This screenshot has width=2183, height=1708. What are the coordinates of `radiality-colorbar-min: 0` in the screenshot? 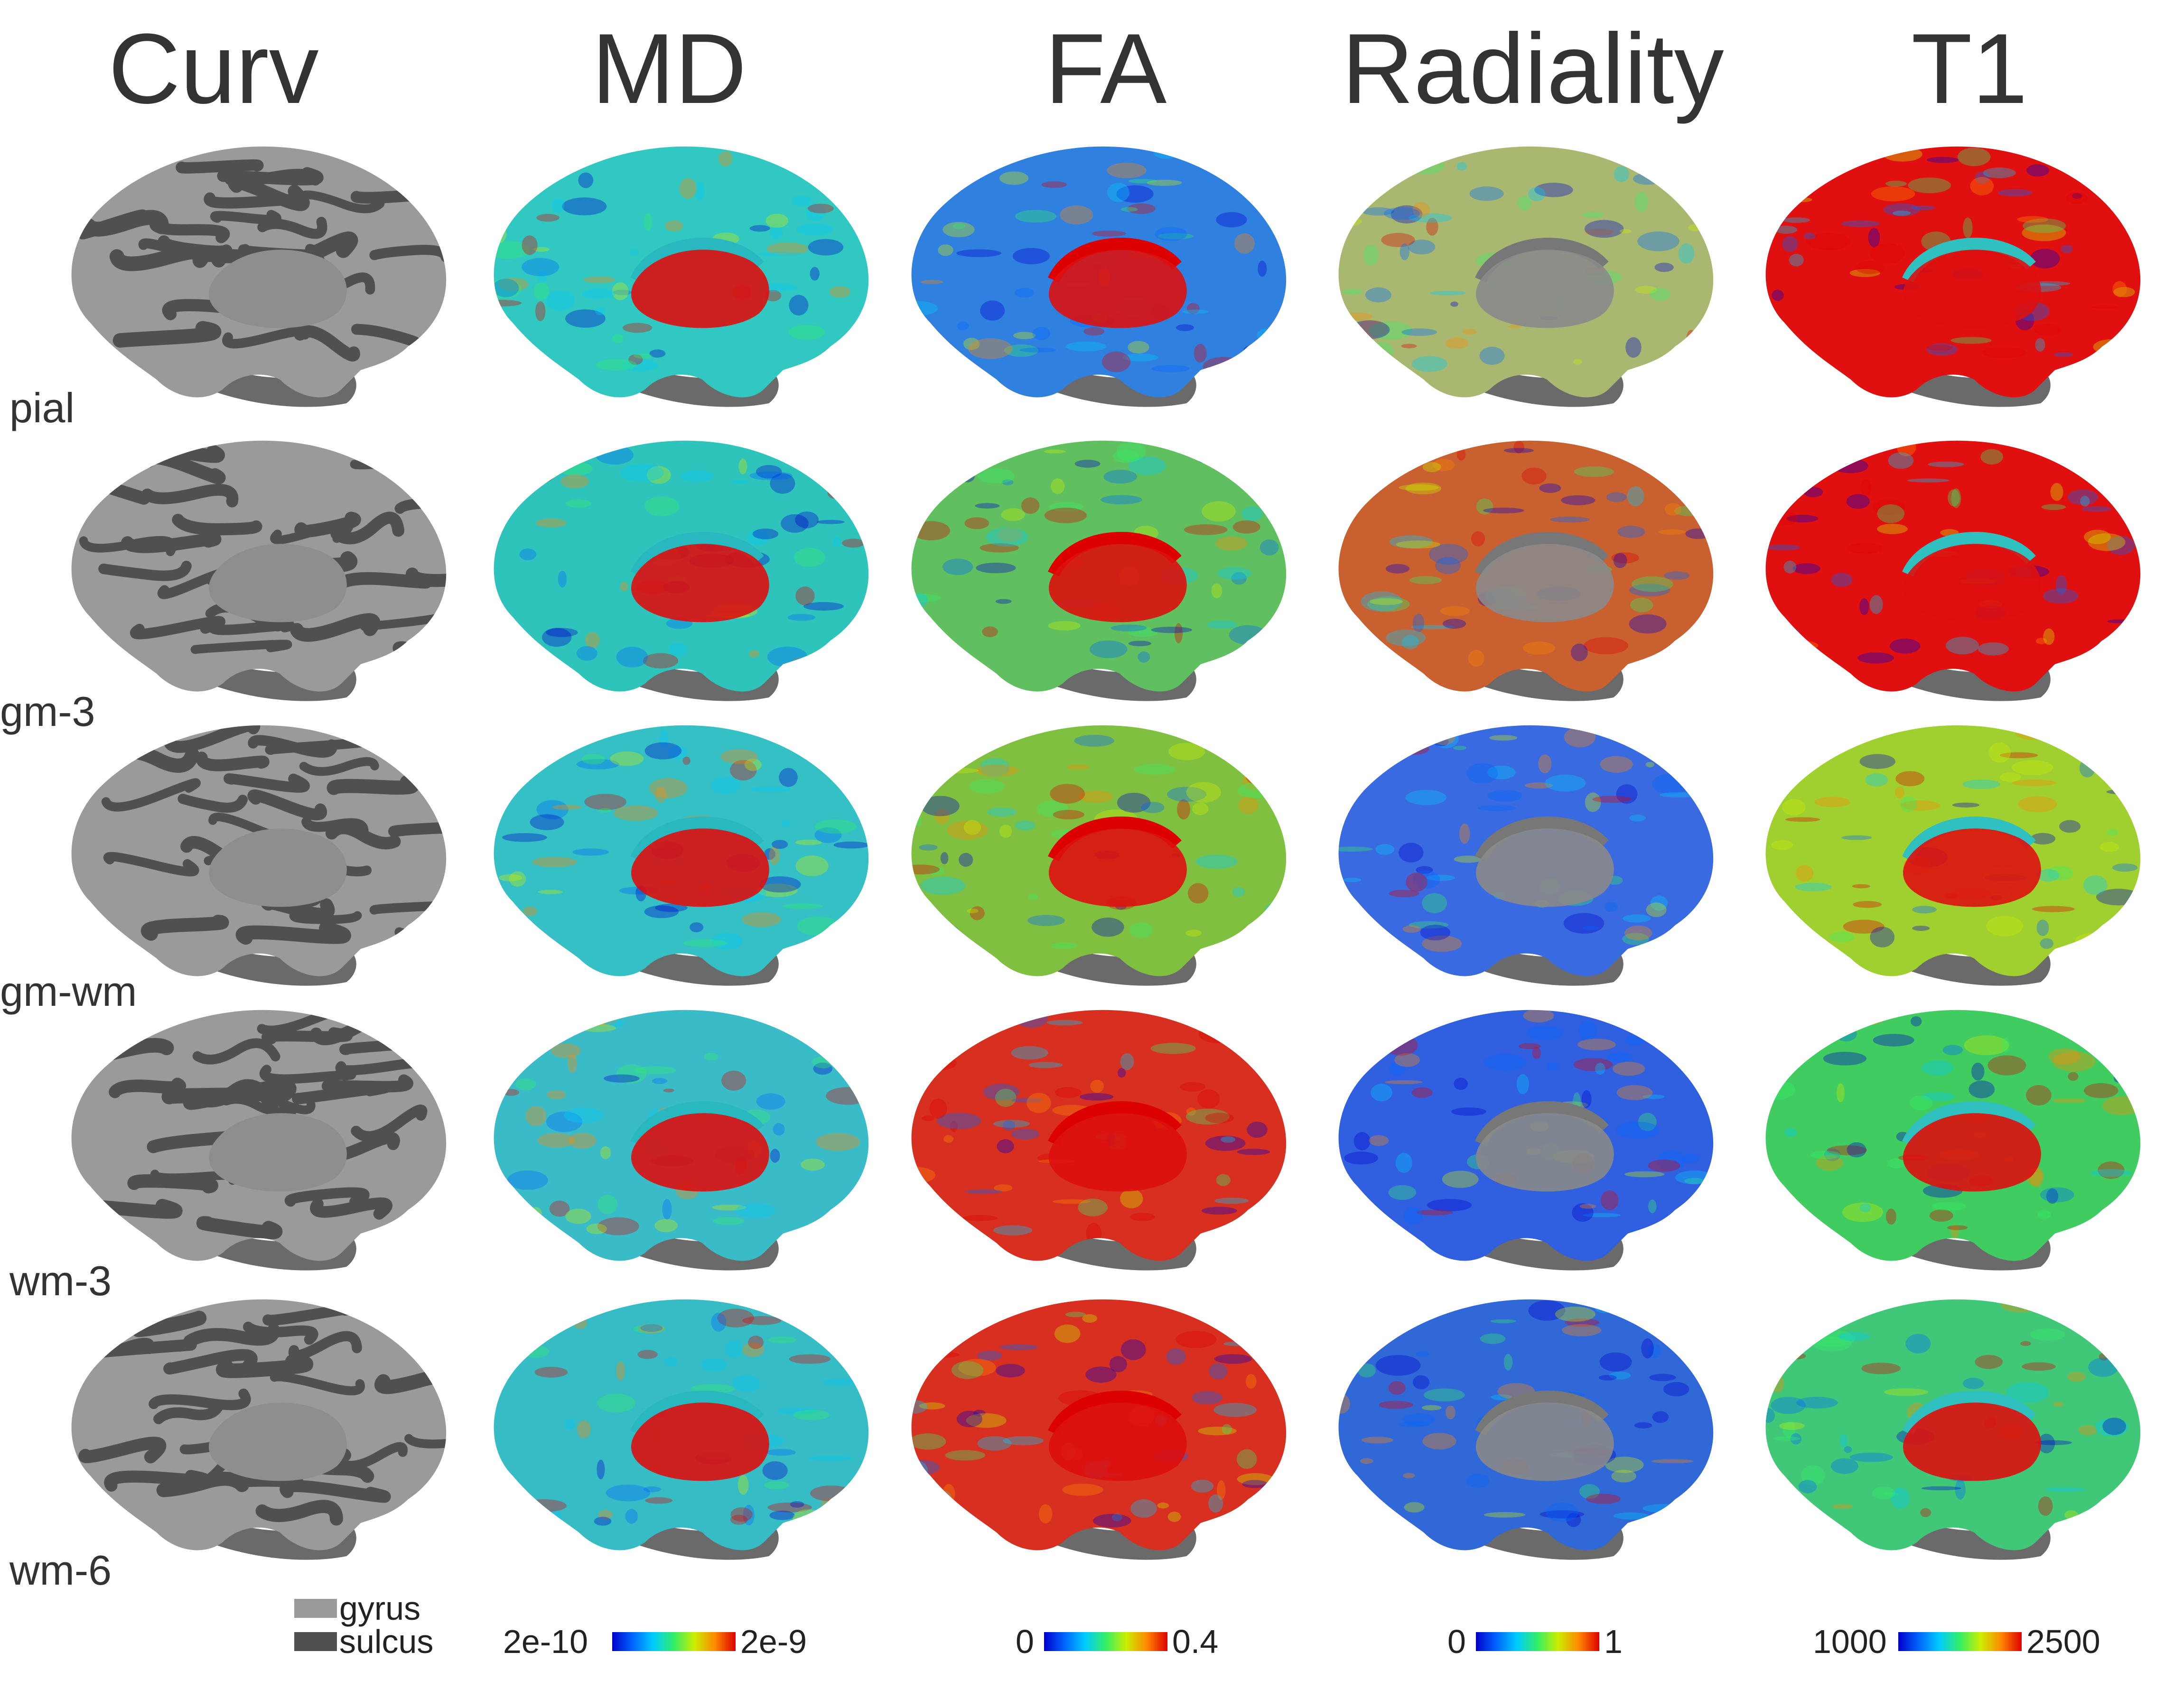 It's located at (1456, 1641).